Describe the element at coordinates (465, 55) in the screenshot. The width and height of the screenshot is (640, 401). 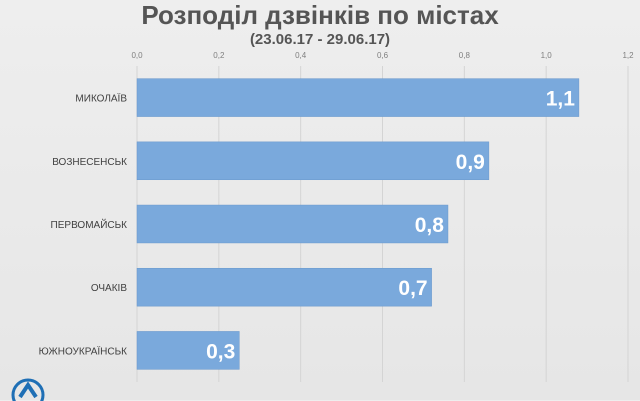
I see `x-tick-label: 0,8` at that location.